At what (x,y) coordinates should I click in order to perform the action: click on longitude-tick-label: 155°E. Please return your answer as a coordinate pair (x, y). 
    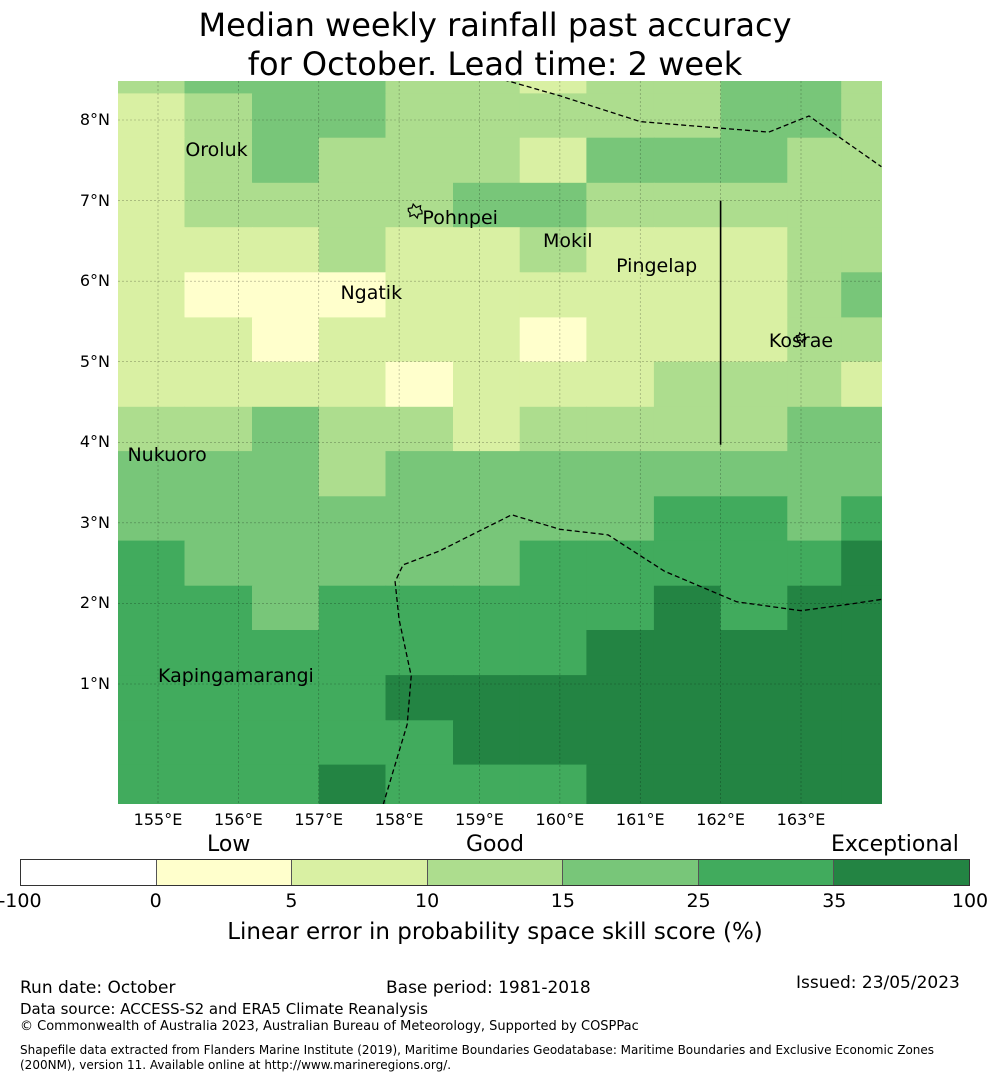
    Looking at the image, I should click on (158, 819).